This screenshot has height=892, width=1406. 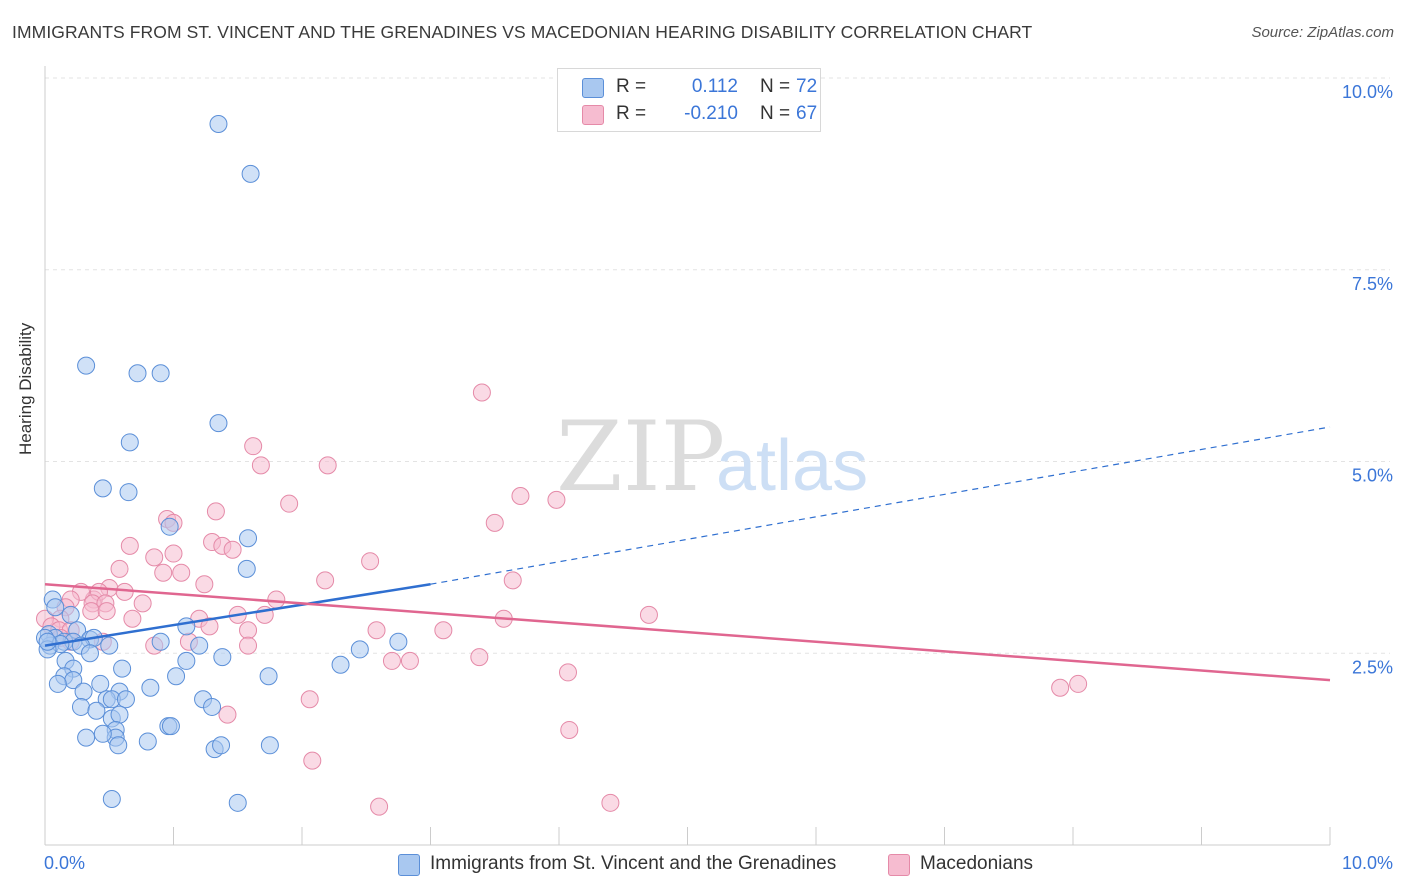 I want to click on watermark-zip: ZIP, so click(x=640, y=457).